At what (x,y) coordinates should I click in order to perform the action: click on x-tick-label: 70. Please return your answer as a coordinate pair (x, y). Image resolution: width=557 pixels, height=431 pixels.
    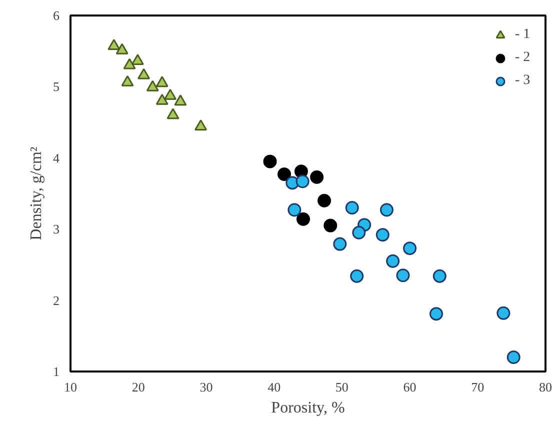
    Looking at the image, I should click on (477, 387).